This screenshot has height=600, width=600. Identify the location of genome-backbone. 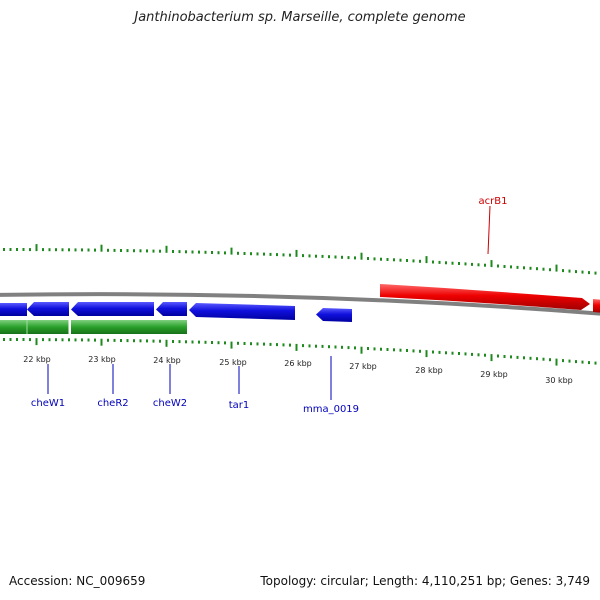
(300, 304).